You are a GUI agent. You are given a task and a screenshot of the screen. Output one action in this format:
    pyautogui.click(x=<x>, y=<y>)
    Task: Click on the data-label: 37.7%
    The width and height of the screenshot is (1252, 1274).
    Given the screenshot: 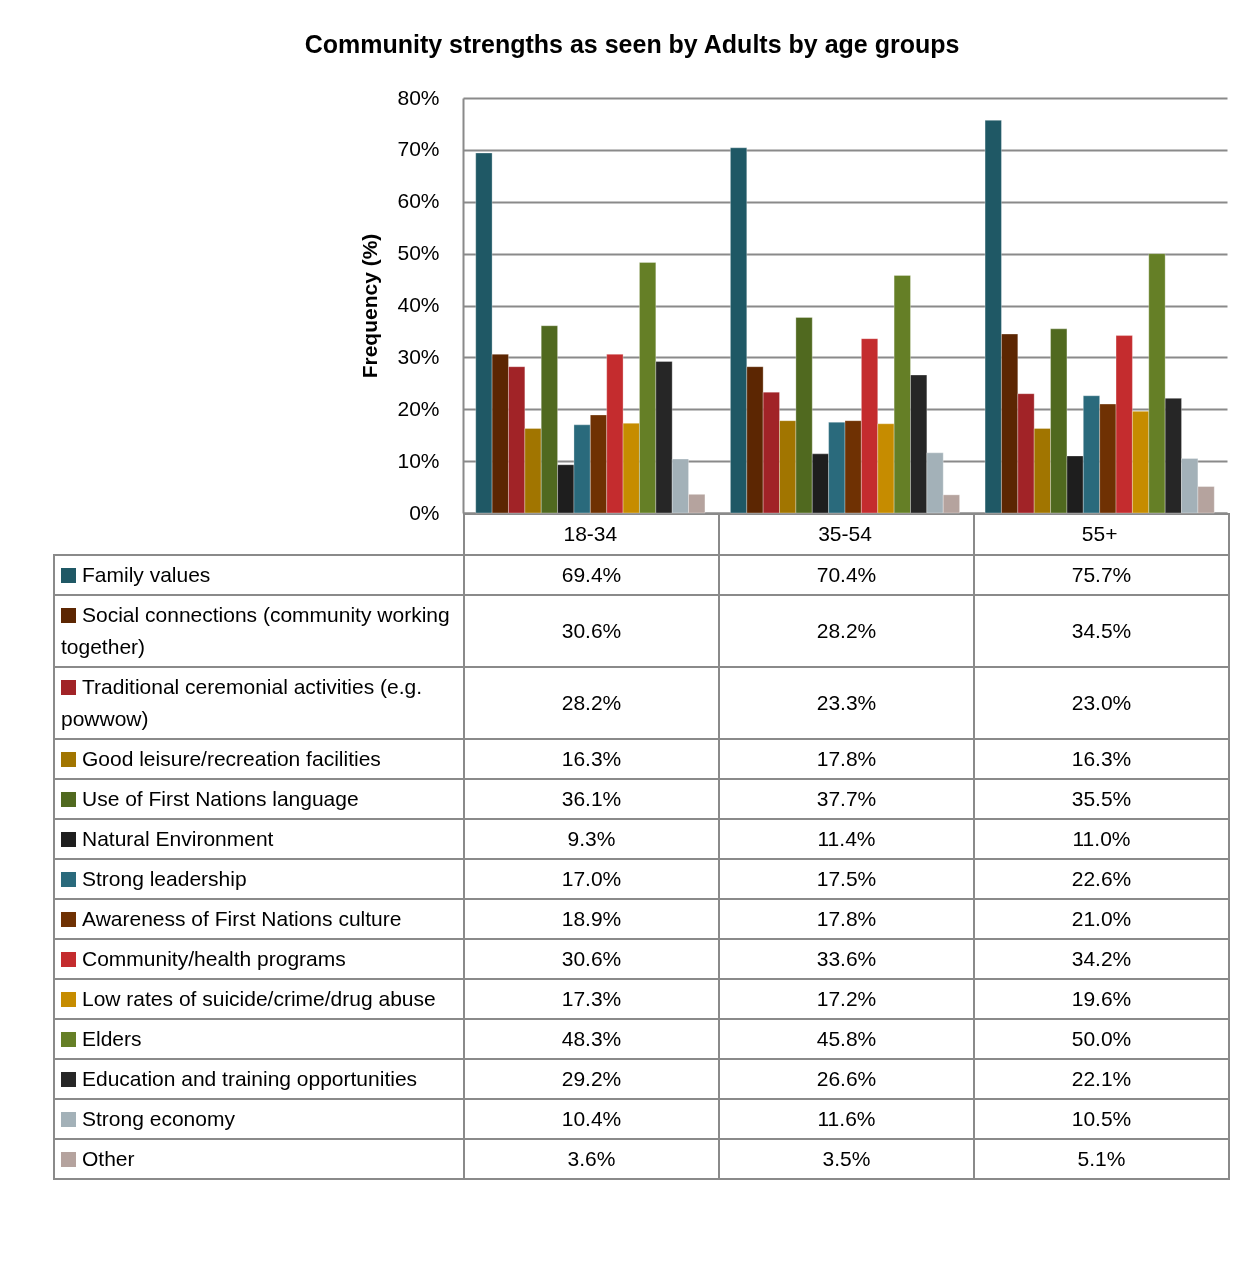 What is the action you would take?
    pyautogui.click(x=846, y=799)
    